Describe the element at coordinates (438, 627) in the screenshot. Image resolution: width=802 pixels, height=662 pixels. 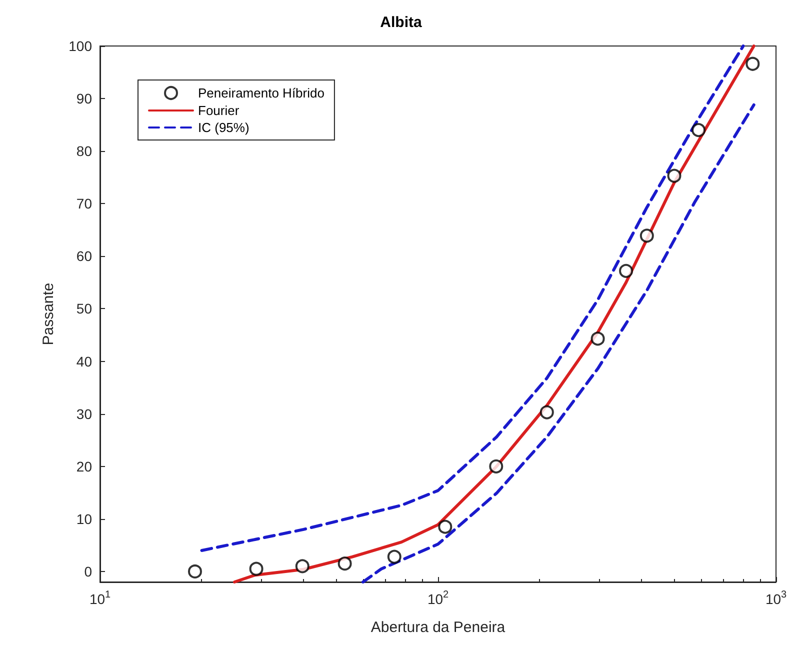
I see `x-axis-title: Abertura da Peneira` at that location.